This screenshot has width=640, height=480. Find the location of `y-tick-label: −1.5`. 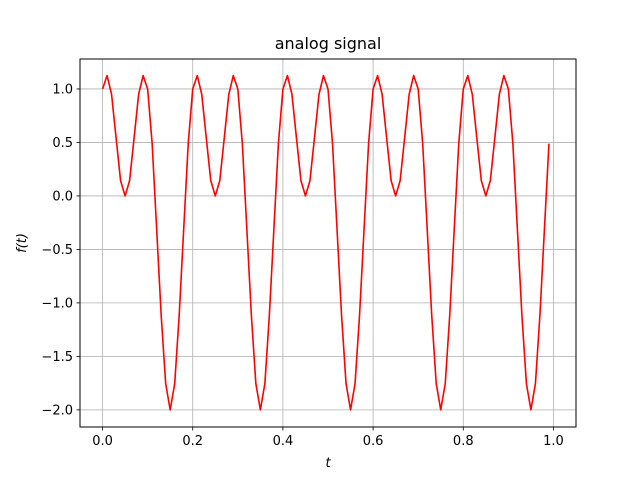

y-tick-label: −1.5 is located at coordinates (57, 357).